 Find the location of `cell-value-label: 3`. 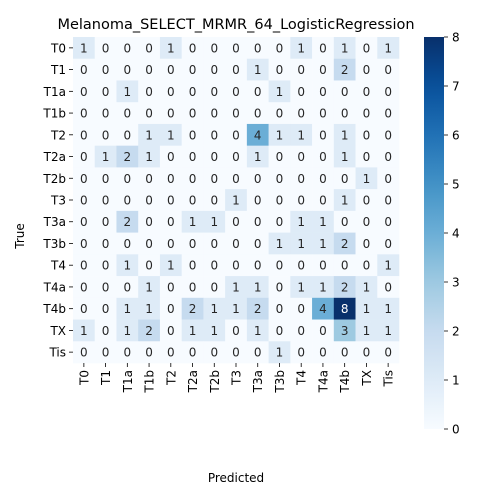

cell-value-label: 3 is located at coordinates (345, 331).